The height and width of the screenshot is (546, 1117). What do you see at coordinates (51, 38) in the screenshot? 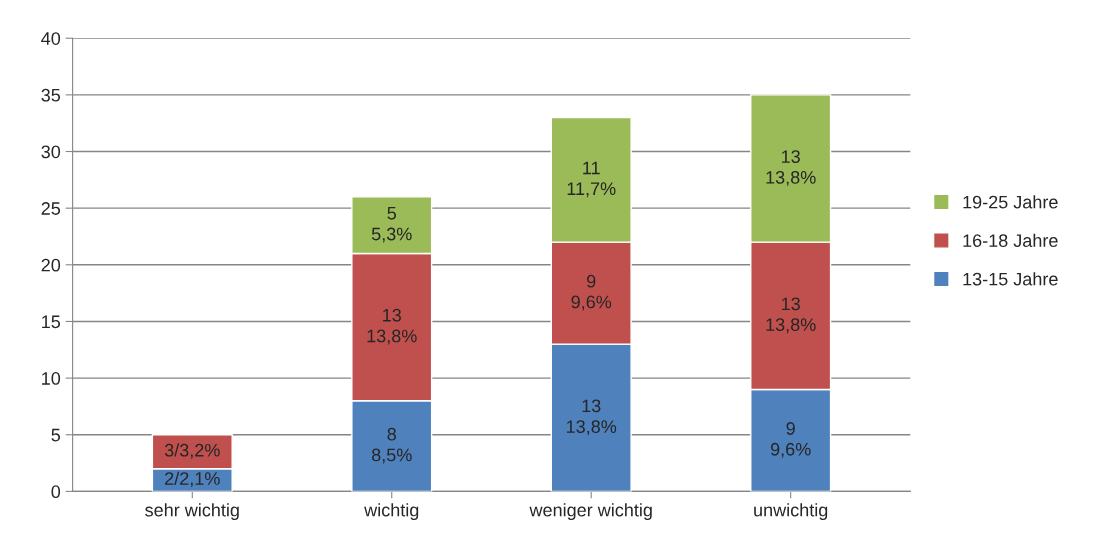
I see `y-tick-label: 40` at bounding box center [51, 38].